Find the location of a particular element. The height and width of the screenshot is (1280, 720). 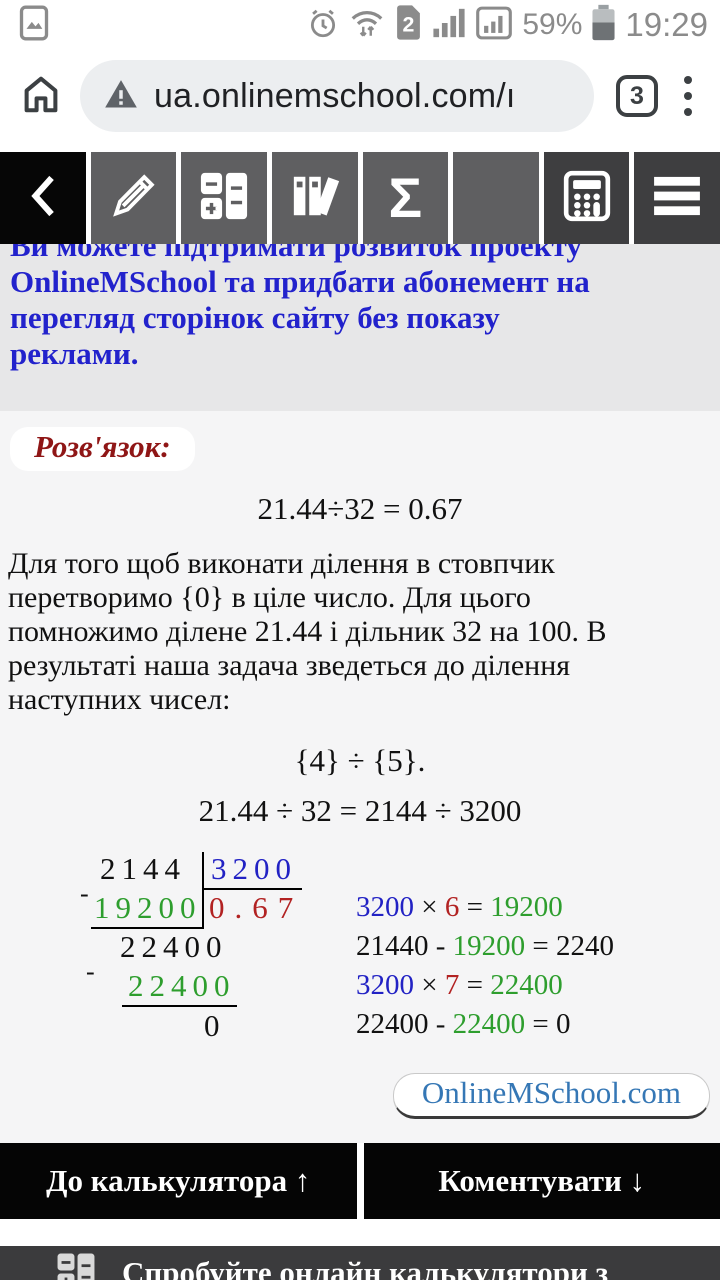

sim-card-icon: 2 is located at coordinates (408, 25).